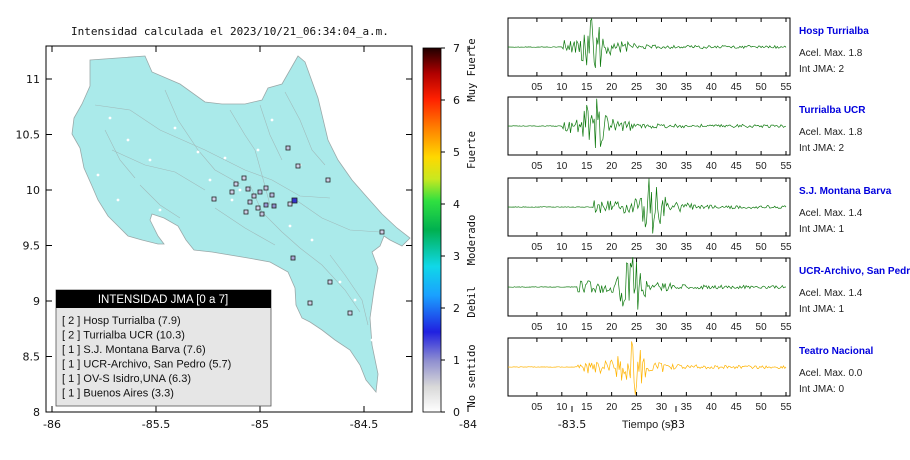 The height and width of the screenshot is (460, 910). Describe the element at coordinates (456, 100) in the screenshot. I see `colorbar-tick-label: 6` at that location.